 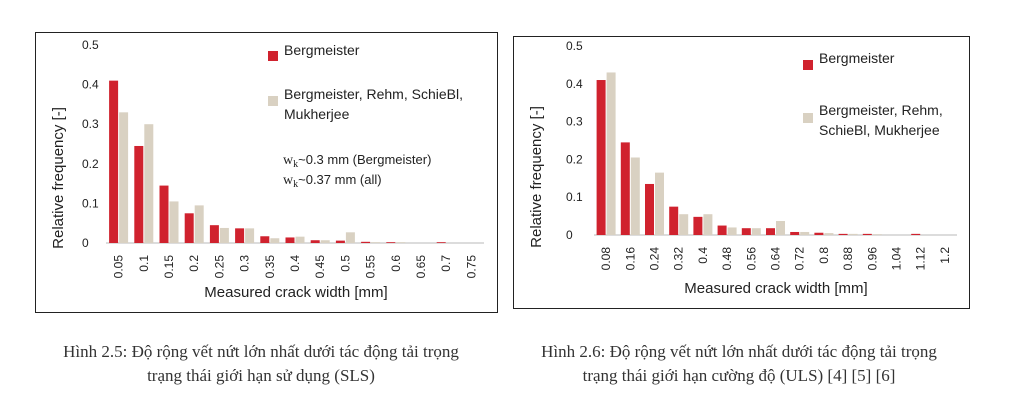 What do you see at coordinates (421, 267) in the screenshot?
I see `x-tick-label: 0.65` at bounding box center [421, 267].